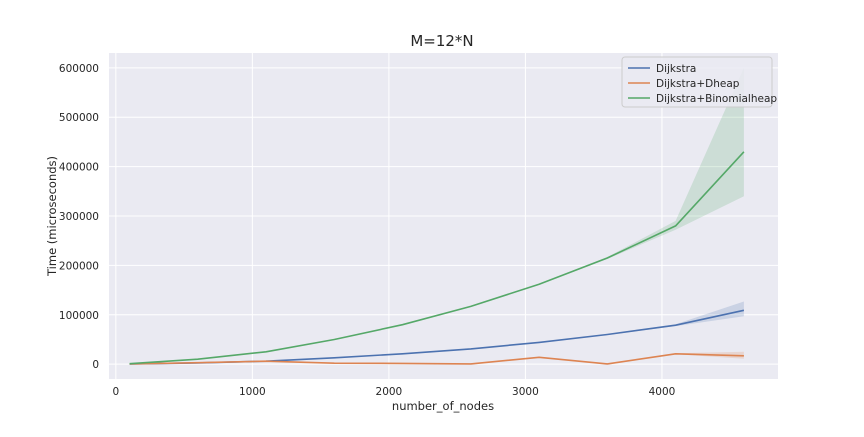 The width and height of the screenshot is (864, 437). Describe the element at coordinates (79, 316) in the screenshot. I see `y-tick-label: 100000` at that location.